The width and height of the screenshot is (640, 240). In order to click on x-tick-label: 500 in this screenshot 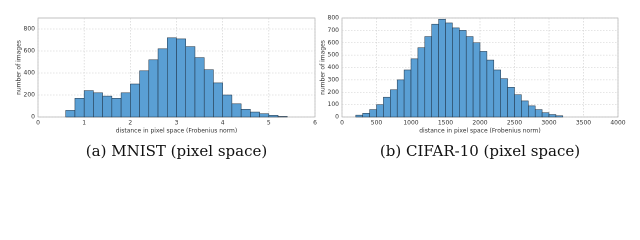, I will do `click(377, 123)`.